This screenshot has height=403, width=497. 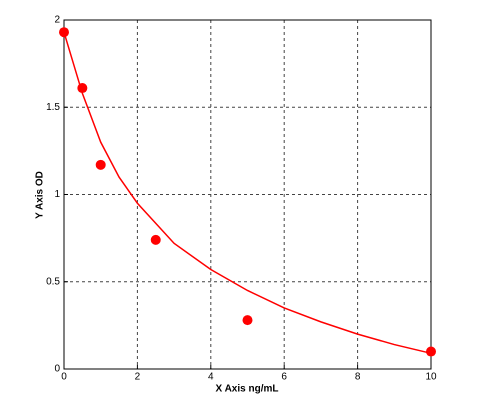 I want to click on x-tick-label: 4, so click(x=211, y=377).